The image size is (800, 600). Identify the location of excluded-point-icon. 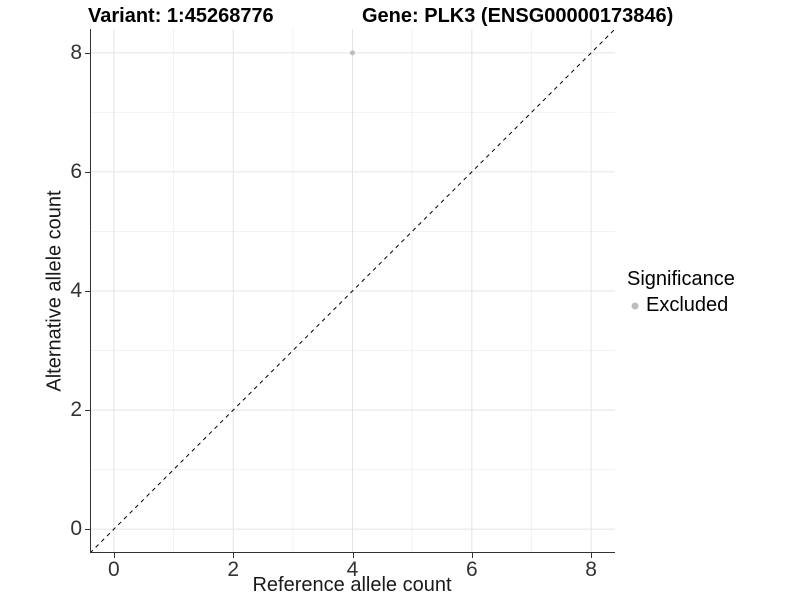
(635, 305).